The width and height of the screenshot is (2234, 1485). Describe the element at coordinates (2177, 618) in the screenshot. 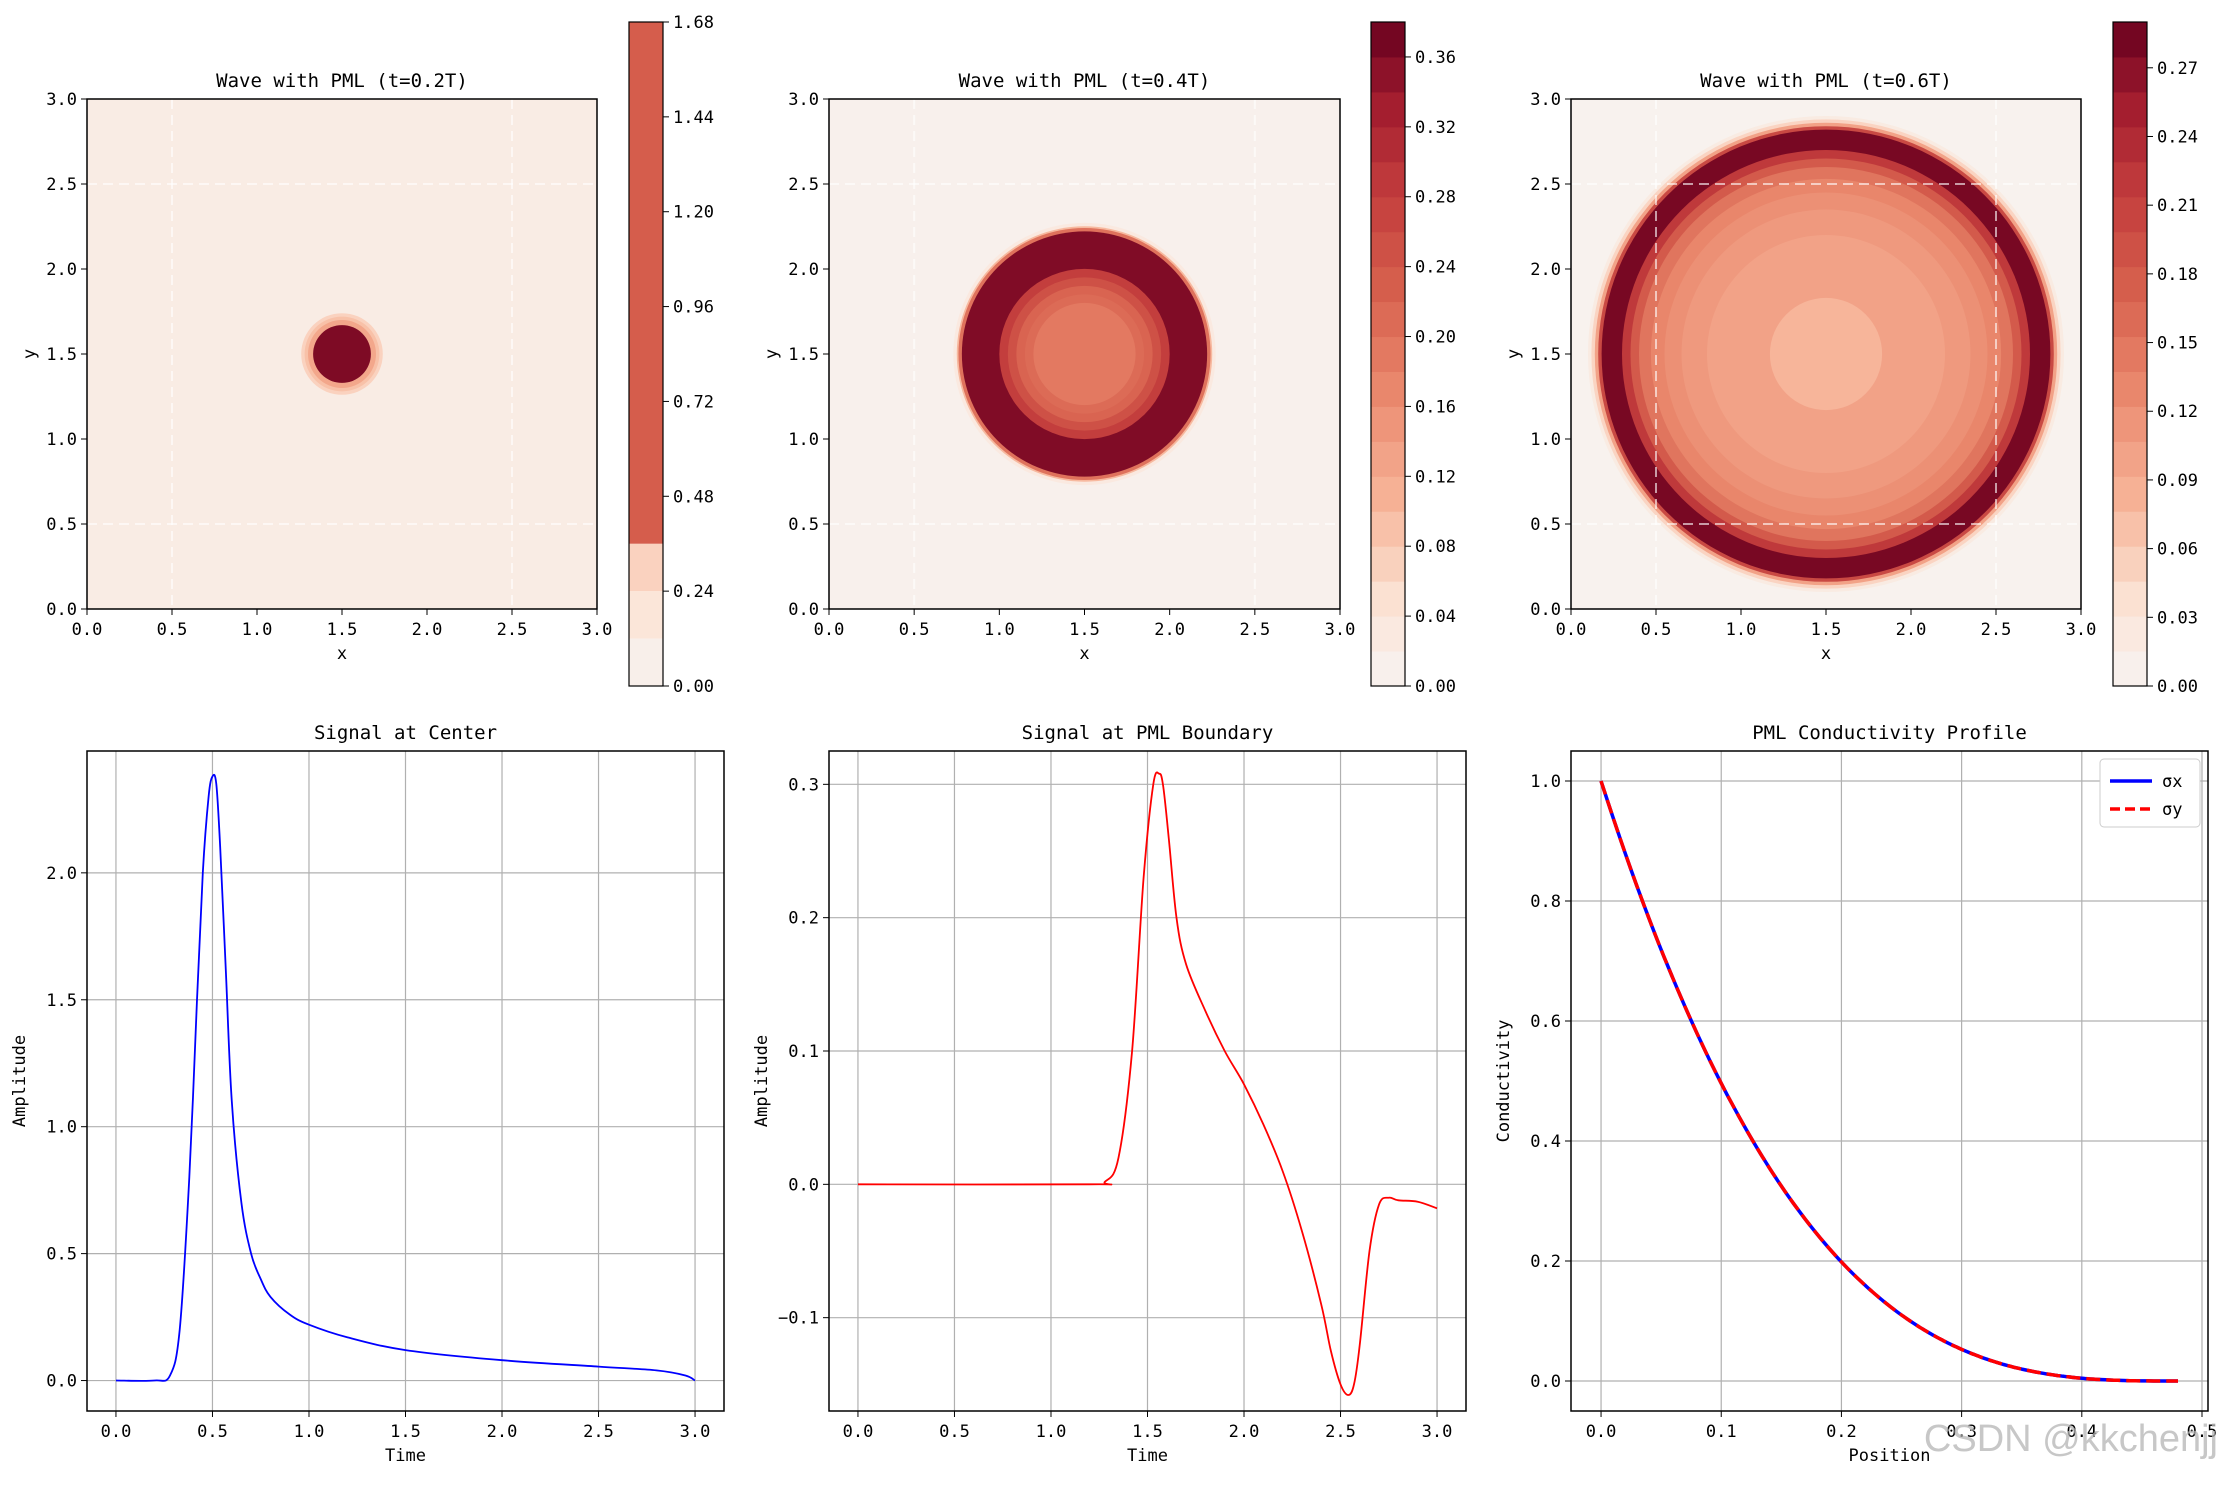

I see `colorbar-tick-label: 0.03` at that location.